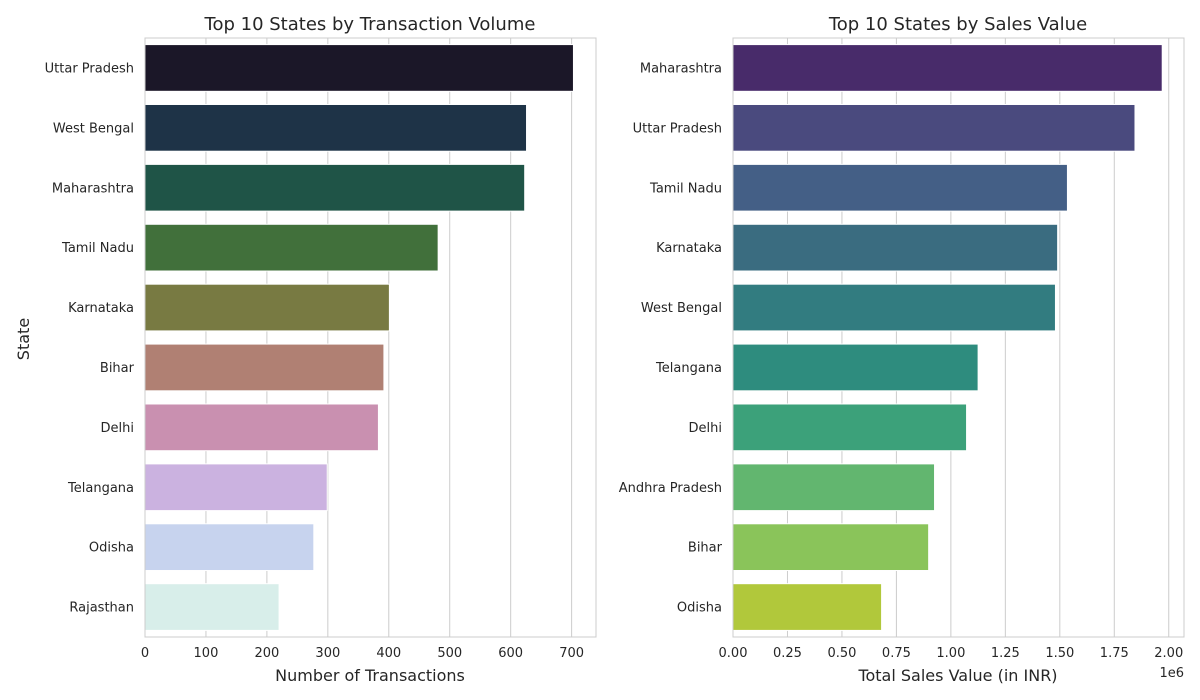 Image resolution: width=1200 pixels, height=700 pixels. I want to click on x-tick-label: 1.00, so click(950, 653).